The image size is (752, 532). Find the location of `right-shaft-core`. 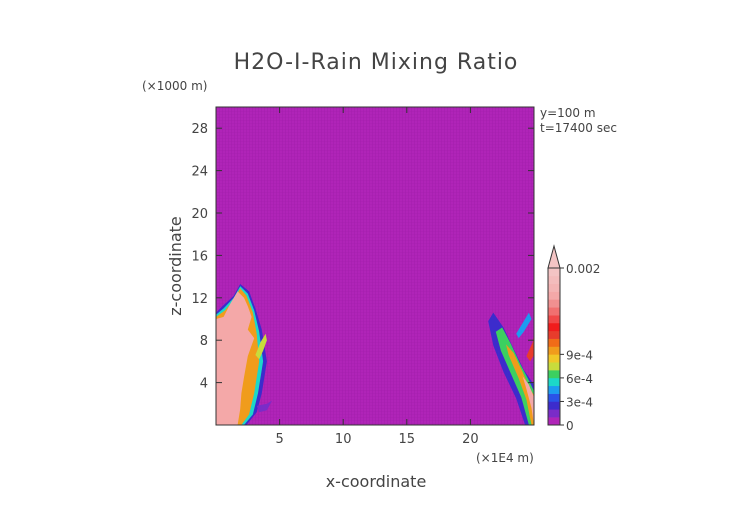

right-shaft-core is located at coordinates (528, 400).